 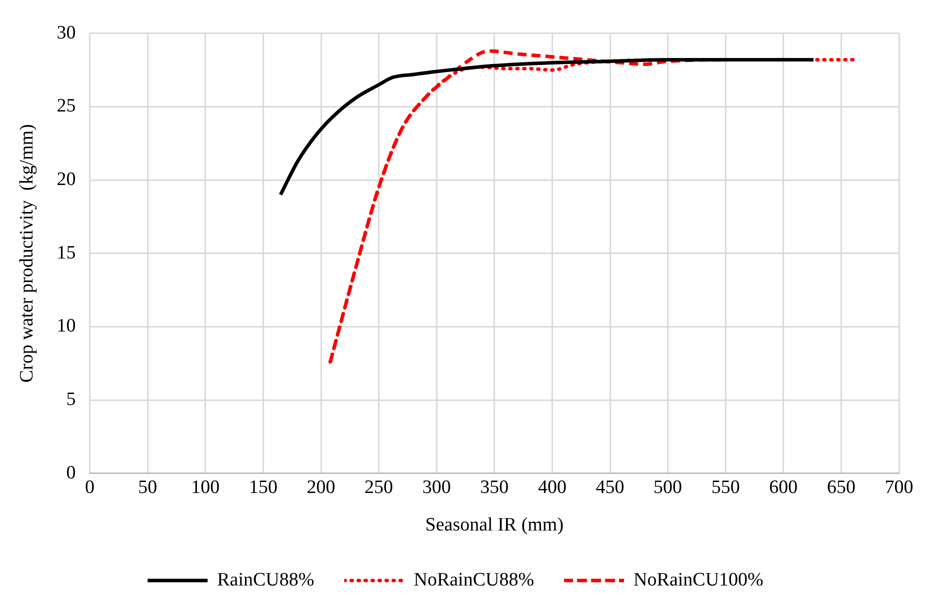 What do you see at coordinates (699, 579) in the screenshot?
I see `legend-label: NoRainCU100%` at bounding box center [699, 579].